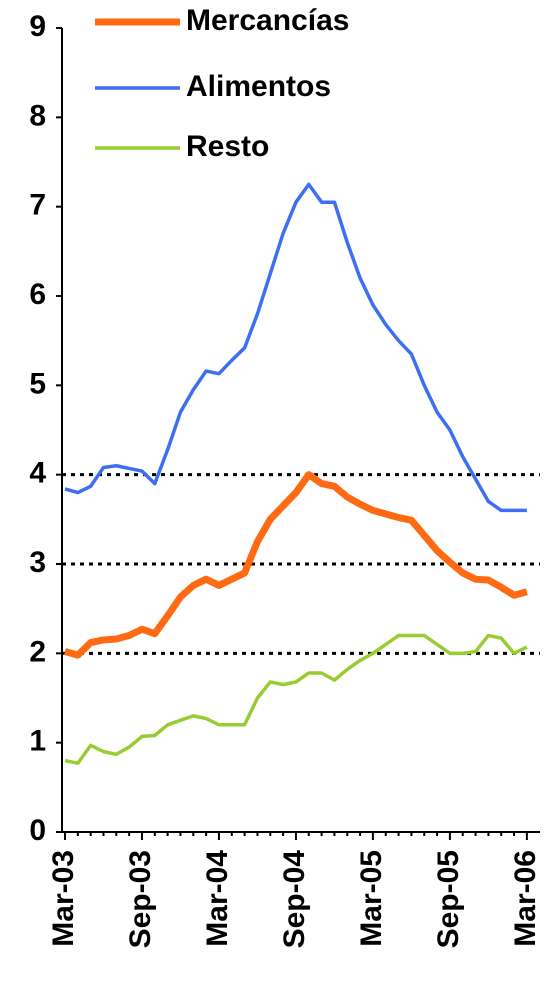  What do you see at coordinates (37, 383) in the screenshot?
I see `y-tick-label: 5` at bounding box center [37, 383].